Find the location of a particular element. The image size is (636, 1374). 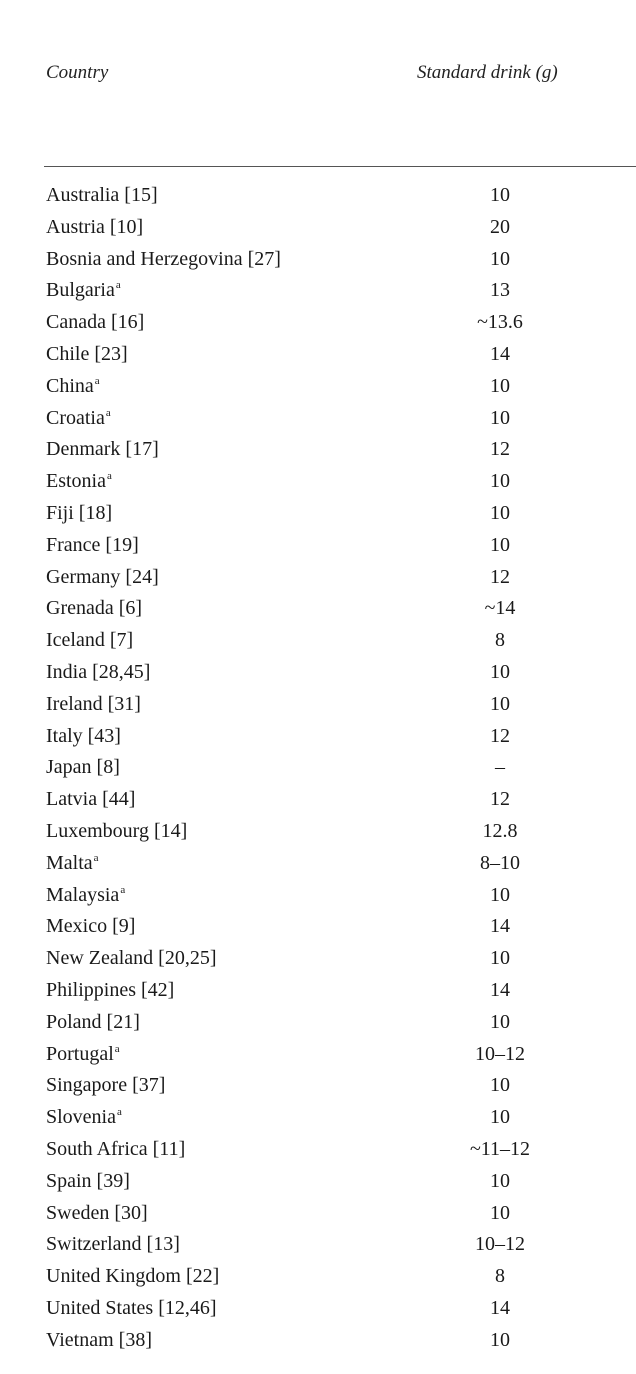

table-row: Bosnia and Herzegovina [27] 10 is located at coordinates (318, 260).